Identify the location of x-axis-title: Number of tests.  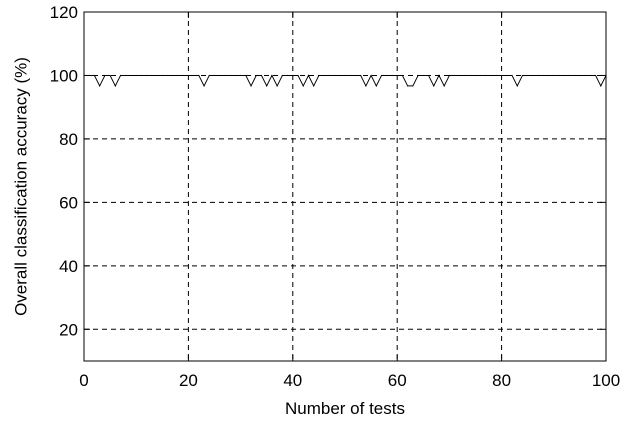
(345, 408).